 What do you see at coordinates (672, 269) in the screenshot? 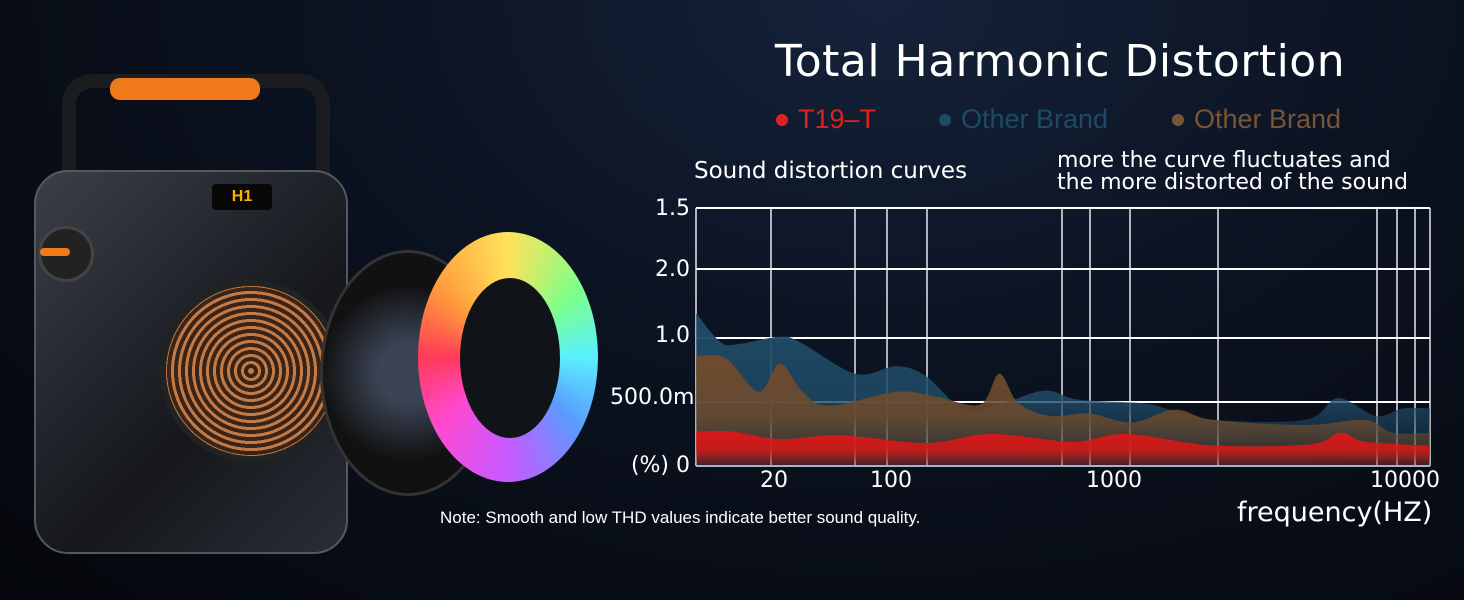
I see `ytick-label: 2.0` at bounding box center [672, 269].